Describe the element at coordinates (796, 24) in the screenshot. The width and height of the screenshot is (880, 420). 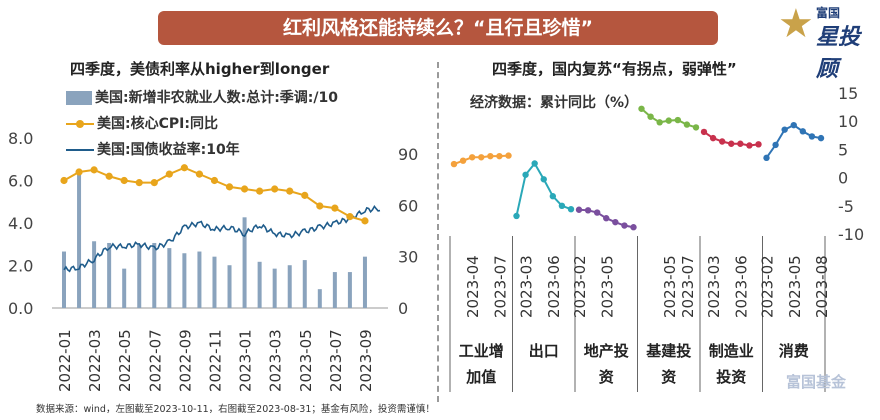
I see `star-icon: ★` at that location.